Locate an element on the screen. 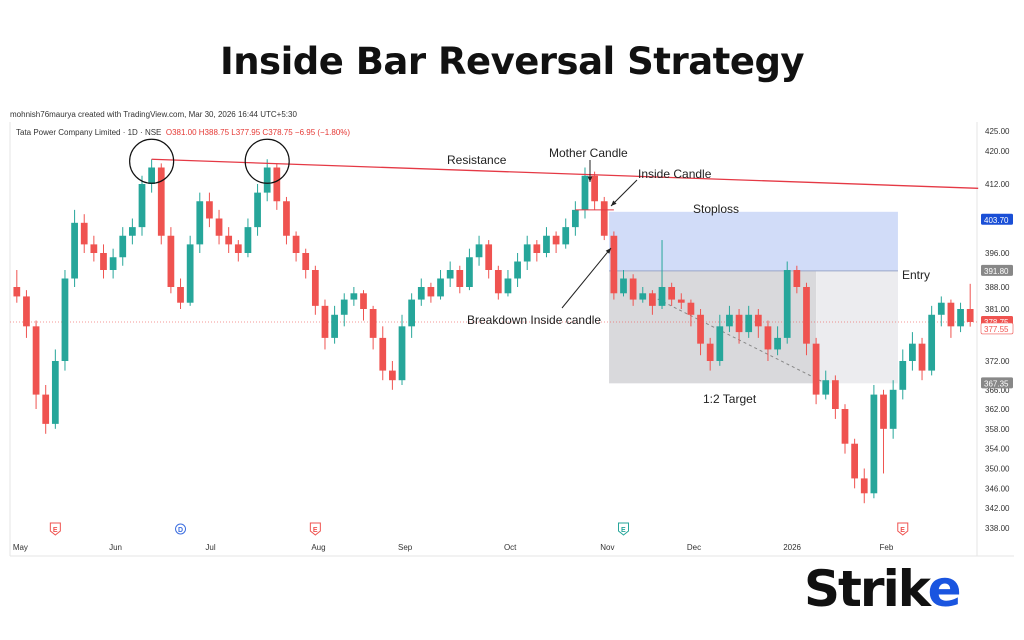 The height and width of the screenshot is (640, 1024). event-letter: D is located at coordinates (180, 530).